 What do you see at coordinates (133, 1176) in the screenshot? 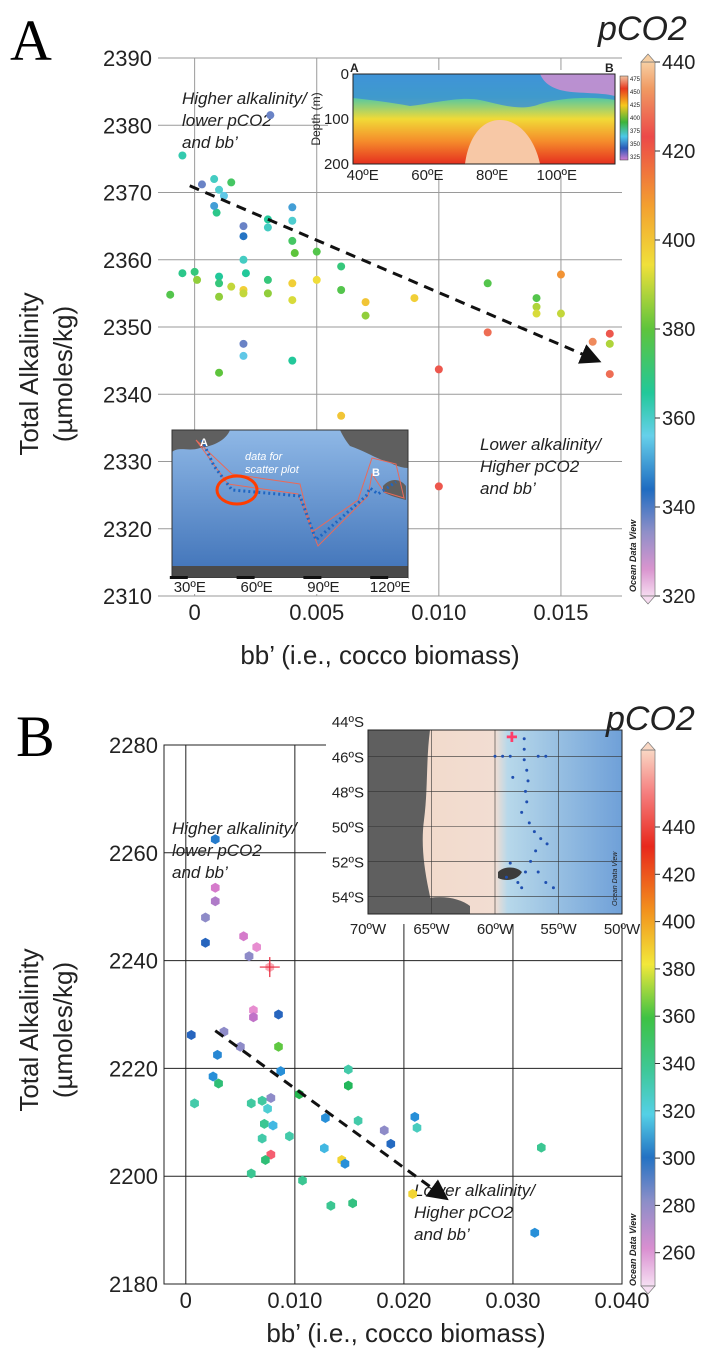
I see `panel-b-y-tick: 2200` at bounding box center [133, 1176].